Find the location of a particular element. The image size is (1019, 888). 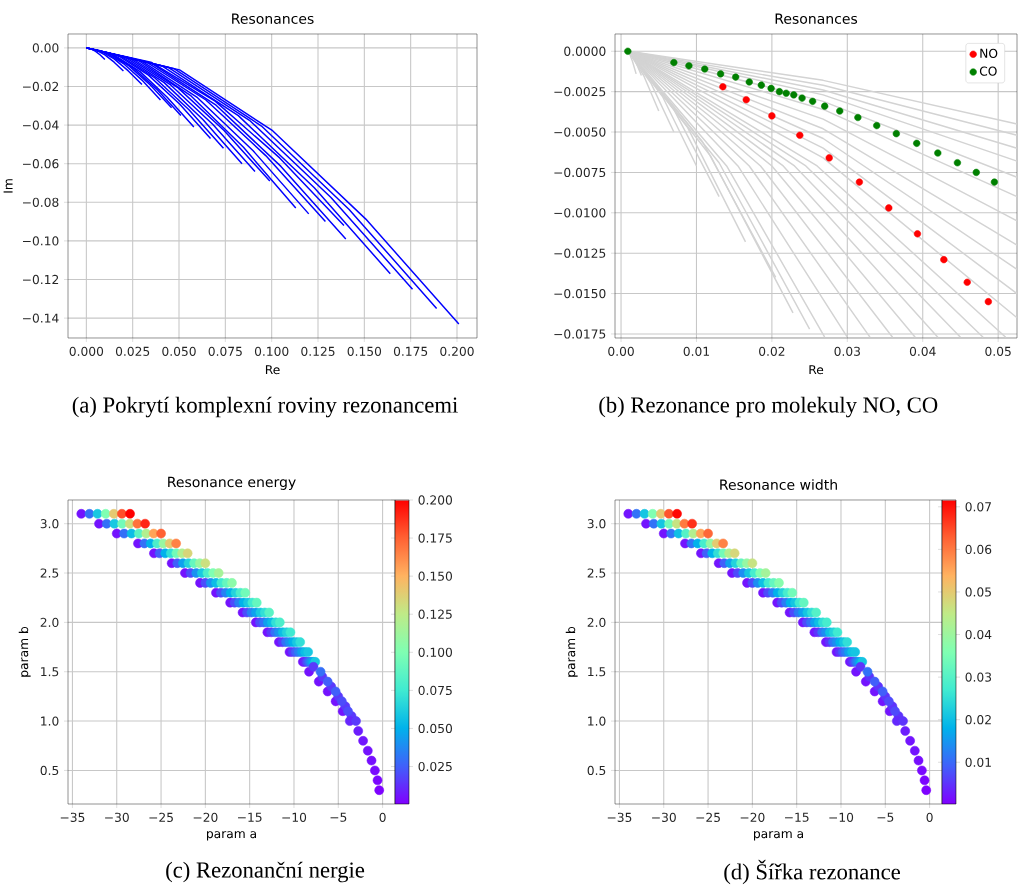

y-tick-label: −0.04 is located at coordinates (41, 125).